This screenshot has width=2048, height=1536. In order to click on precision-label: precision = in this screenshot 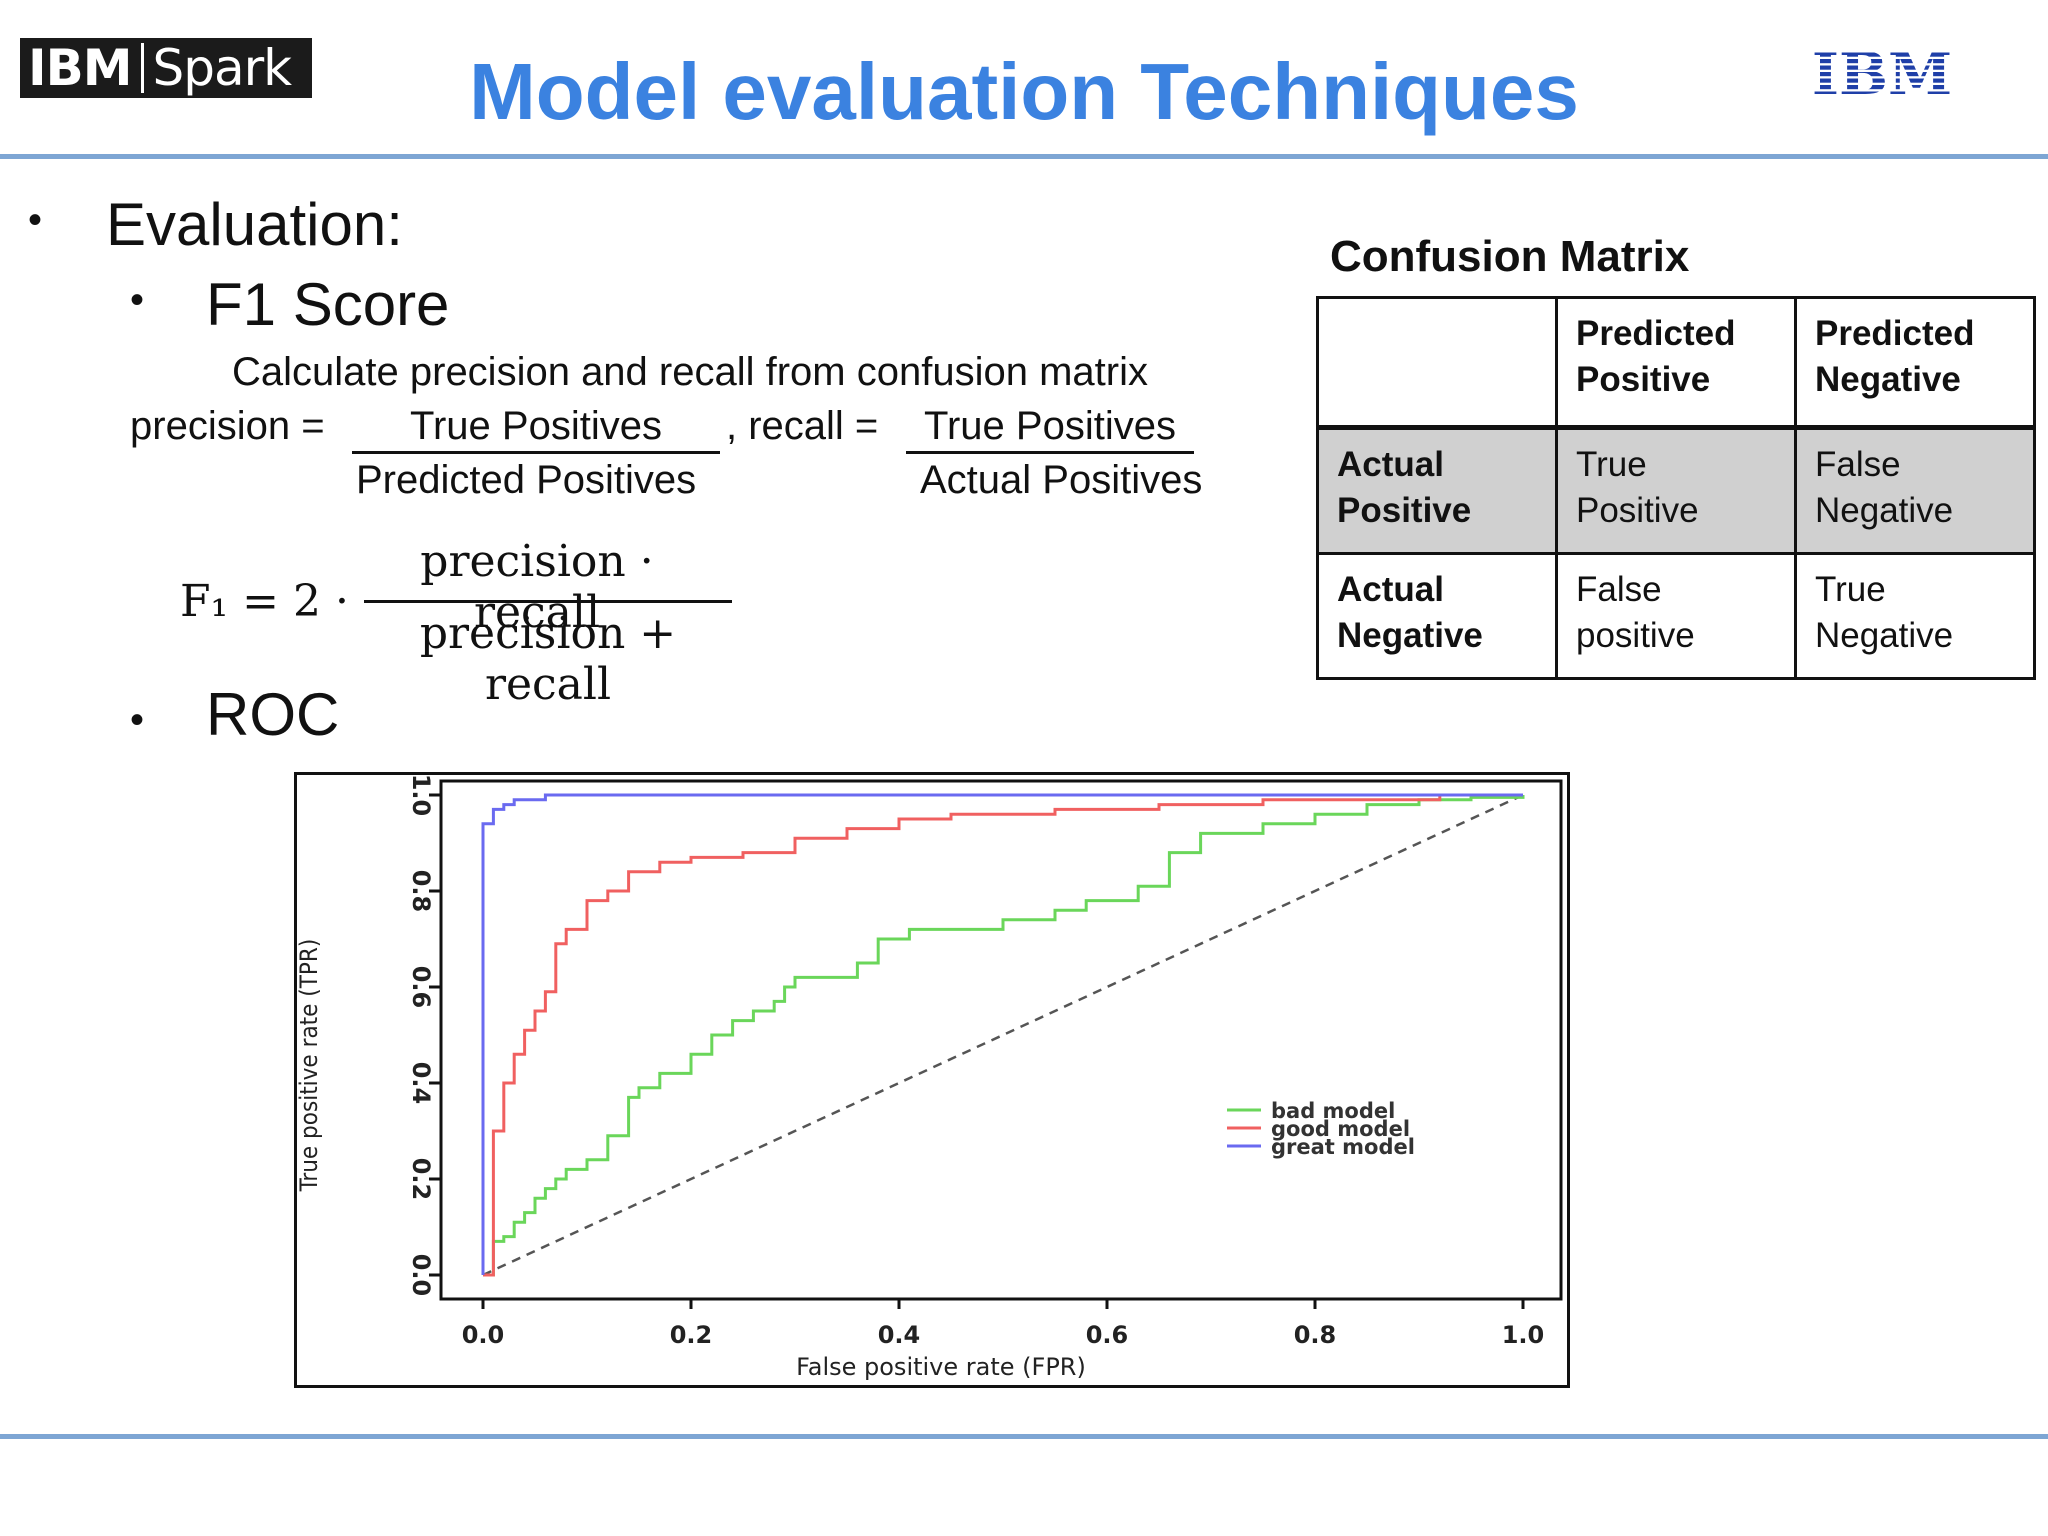, I will do `click(227, 426)`.